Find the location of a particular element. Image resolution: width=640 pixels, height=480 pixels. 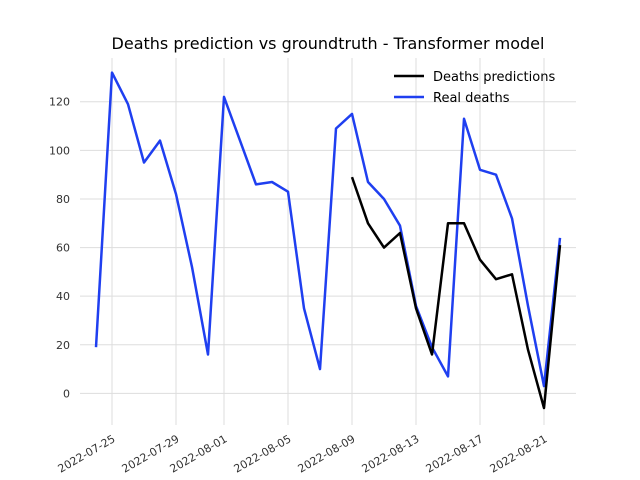

y-tick-label: 80 is located at coordinates (63, 199).